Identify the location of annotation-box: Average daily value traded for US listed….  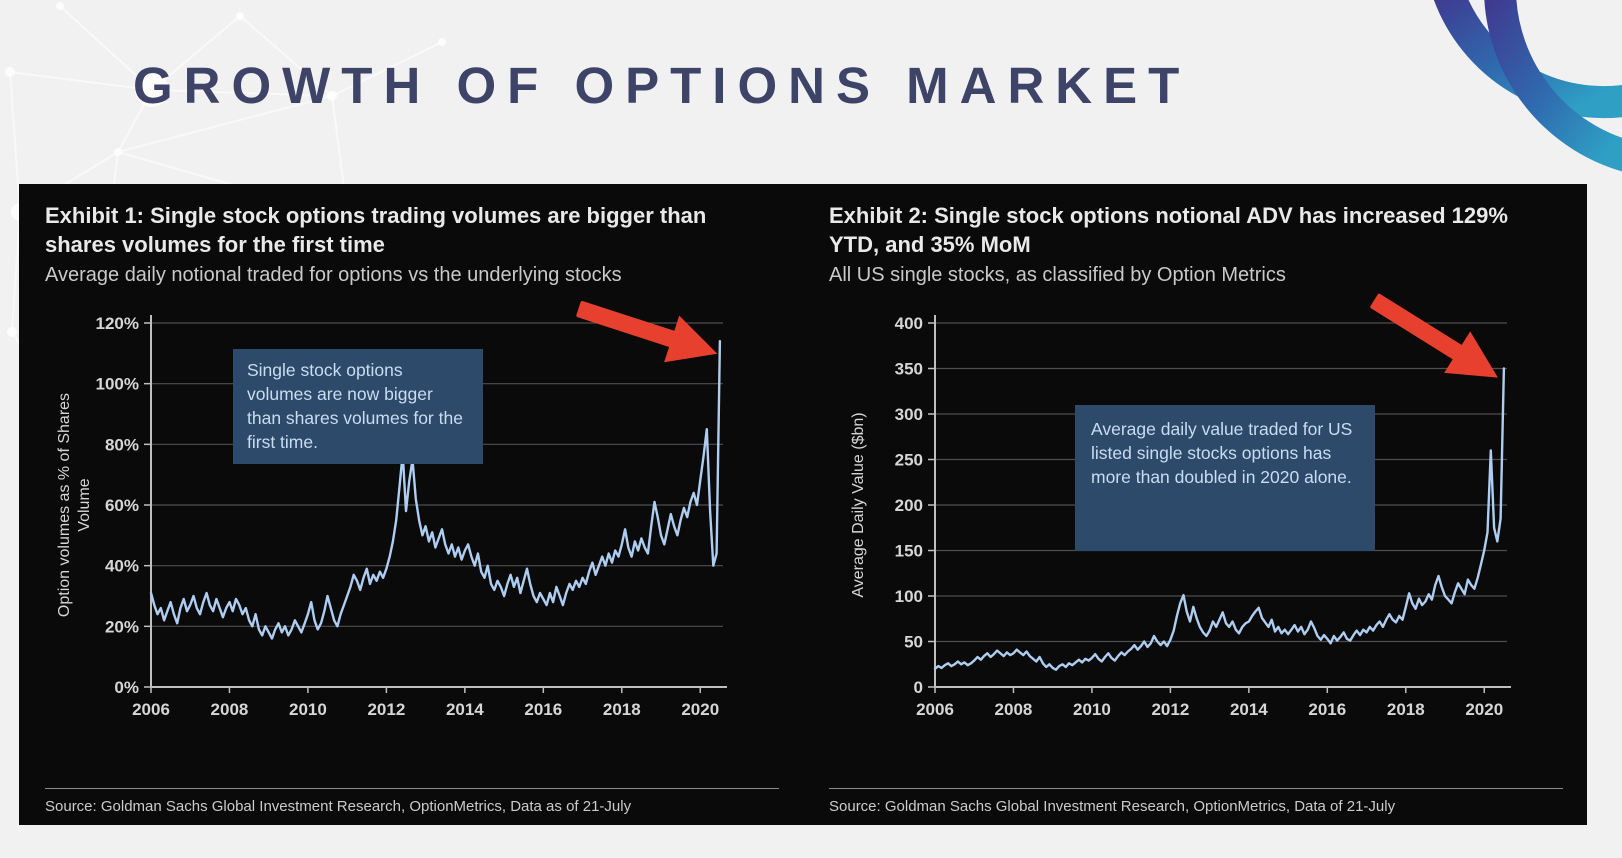
(1225, 478).